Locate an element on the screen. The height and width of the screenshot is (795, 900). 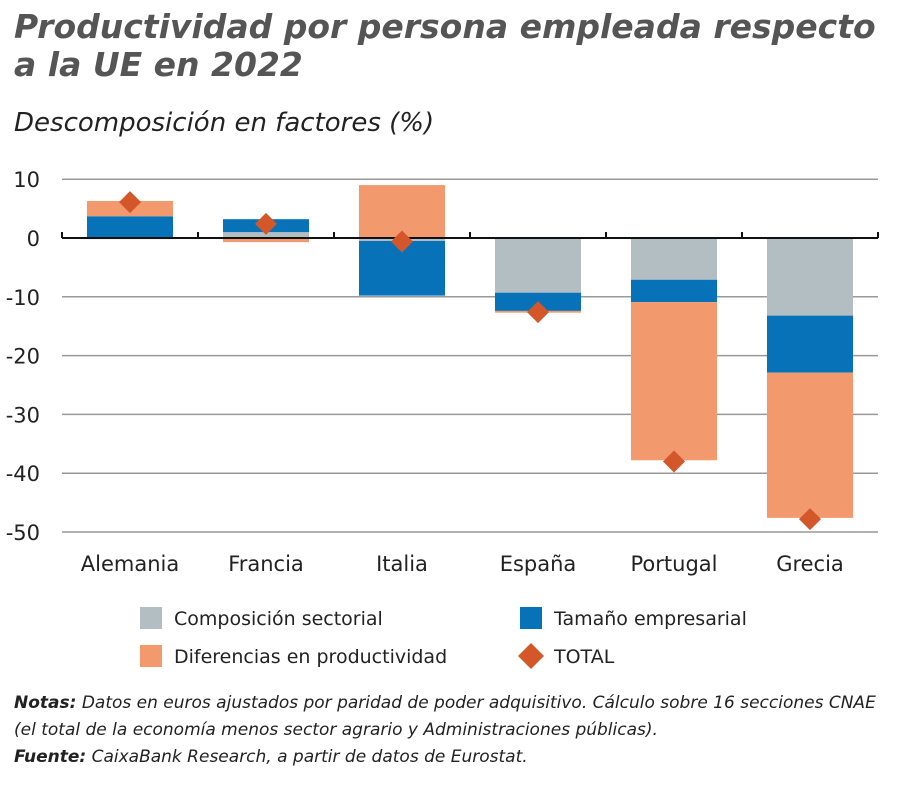
legend-label: Diferencias en productividad is located at coordinates (310, 657).